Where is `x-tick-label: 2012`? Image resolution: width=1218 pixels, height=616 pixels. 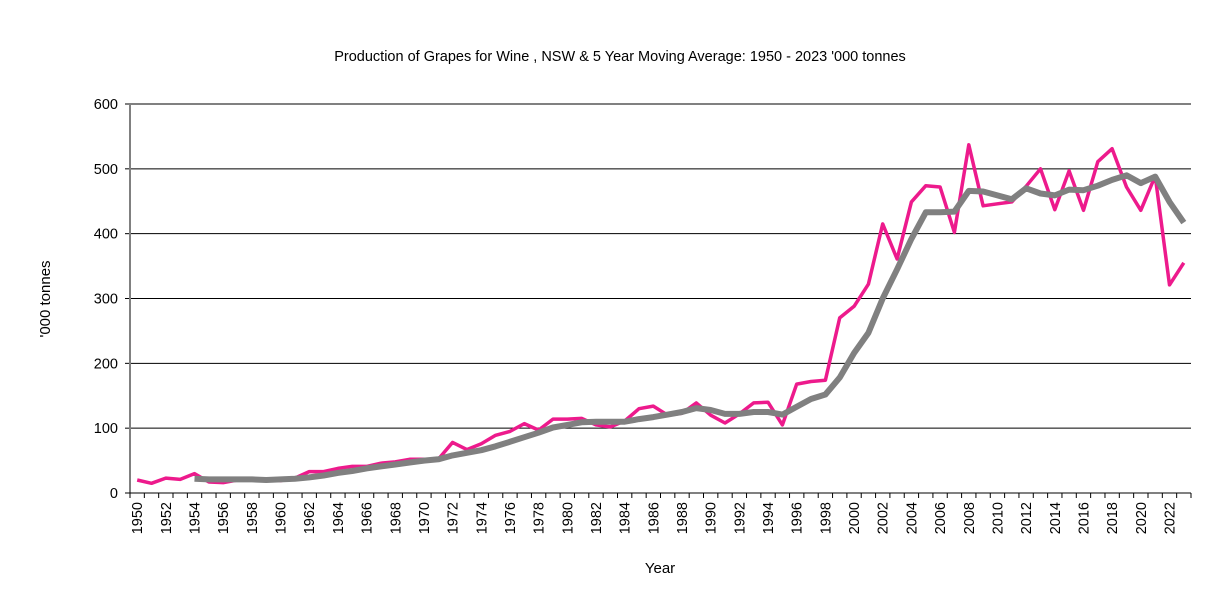 x-tick-label: 2012 is located at coordinates (1027, 518).